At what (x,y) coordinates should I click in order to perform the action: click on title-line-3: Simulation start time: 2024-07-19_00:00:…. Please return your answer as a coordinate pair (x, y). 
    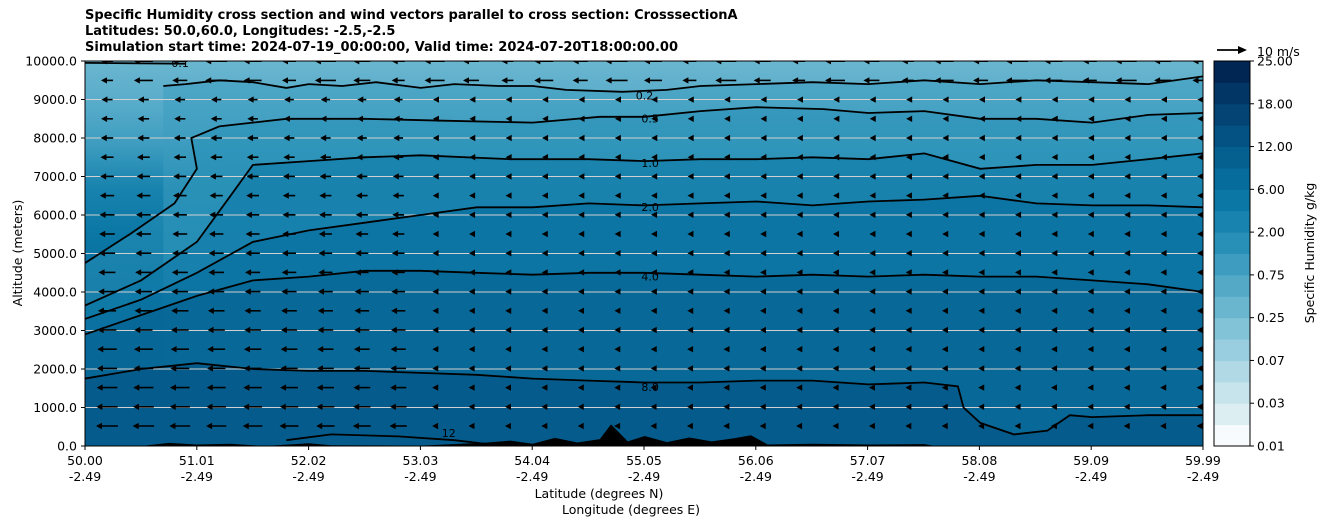
    Looking at the image, I should click on (381, 47).